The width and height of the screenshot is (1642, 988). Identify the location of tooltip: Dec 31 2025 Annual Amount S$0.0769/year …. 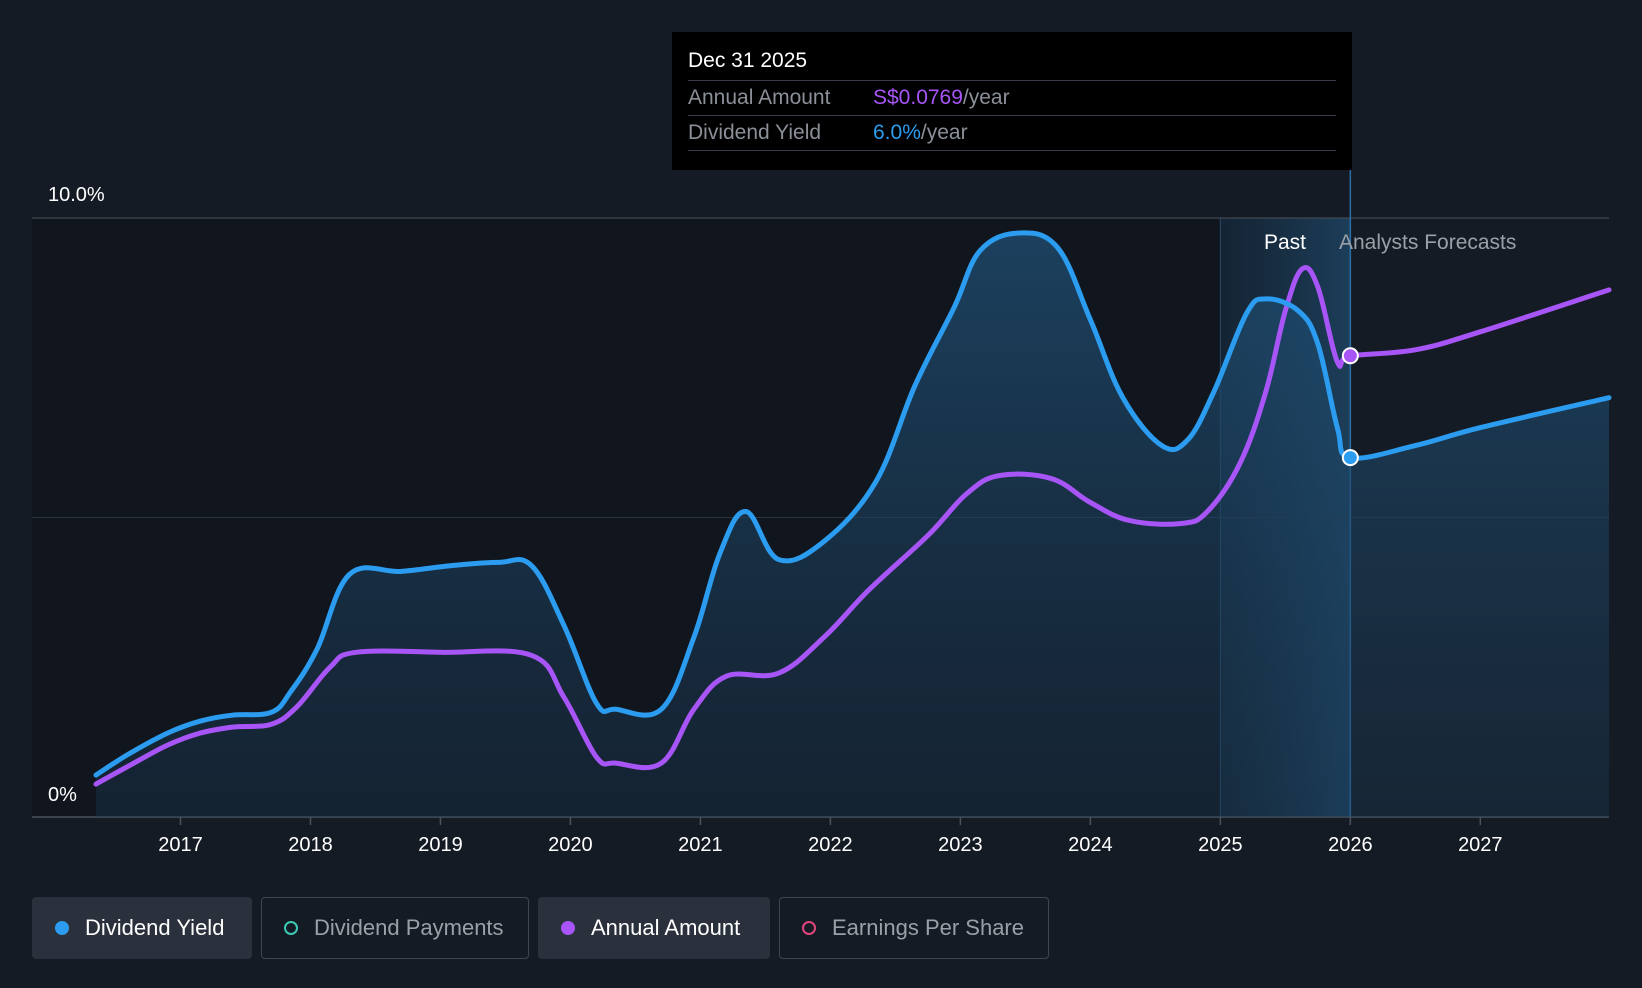
(1012, 101).